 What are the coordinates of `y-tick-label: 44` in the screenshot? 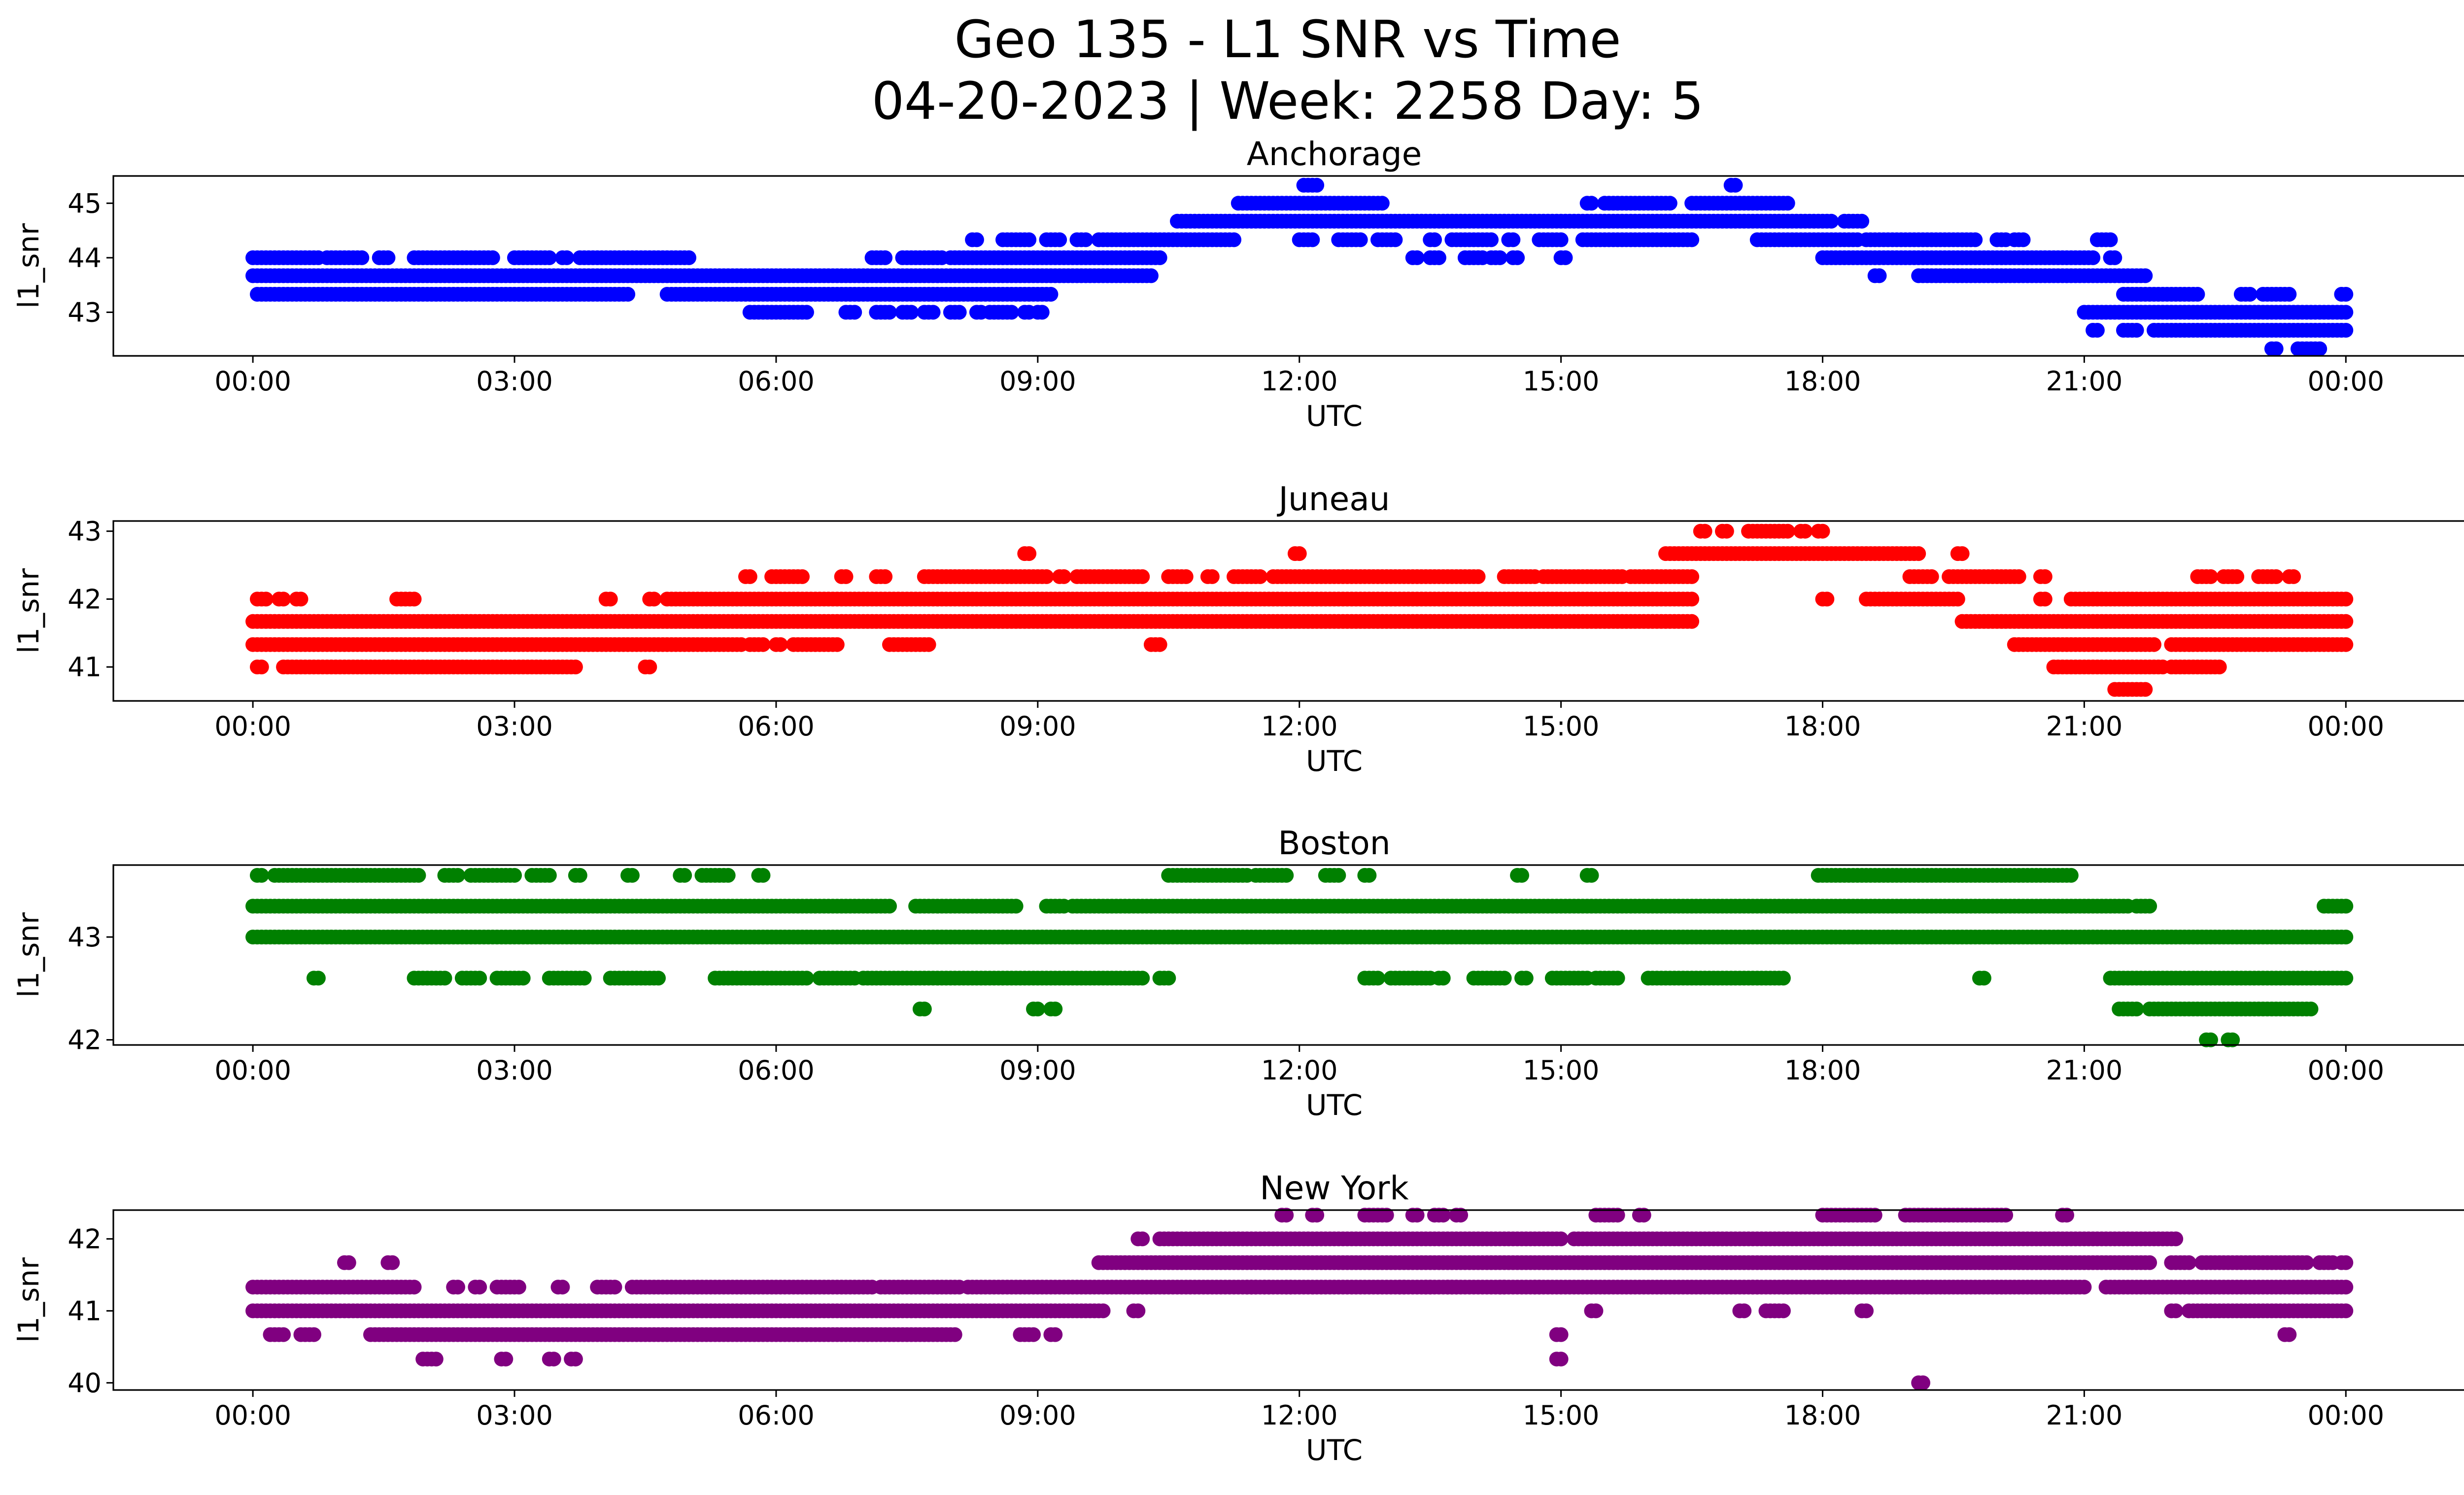 It's located at (85, 258).